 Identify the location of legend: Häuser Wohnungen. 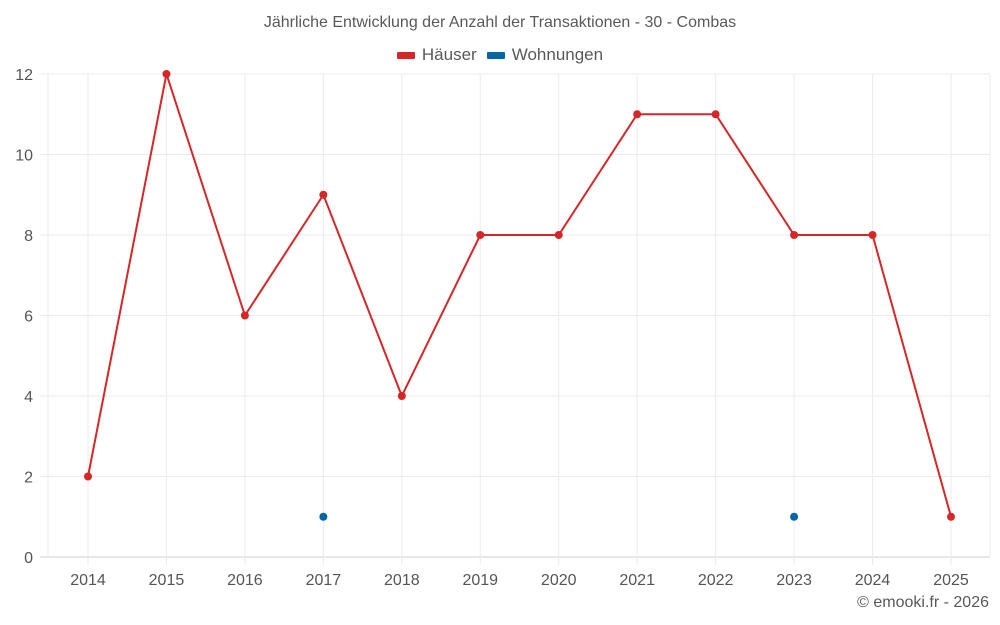
(500, 55).